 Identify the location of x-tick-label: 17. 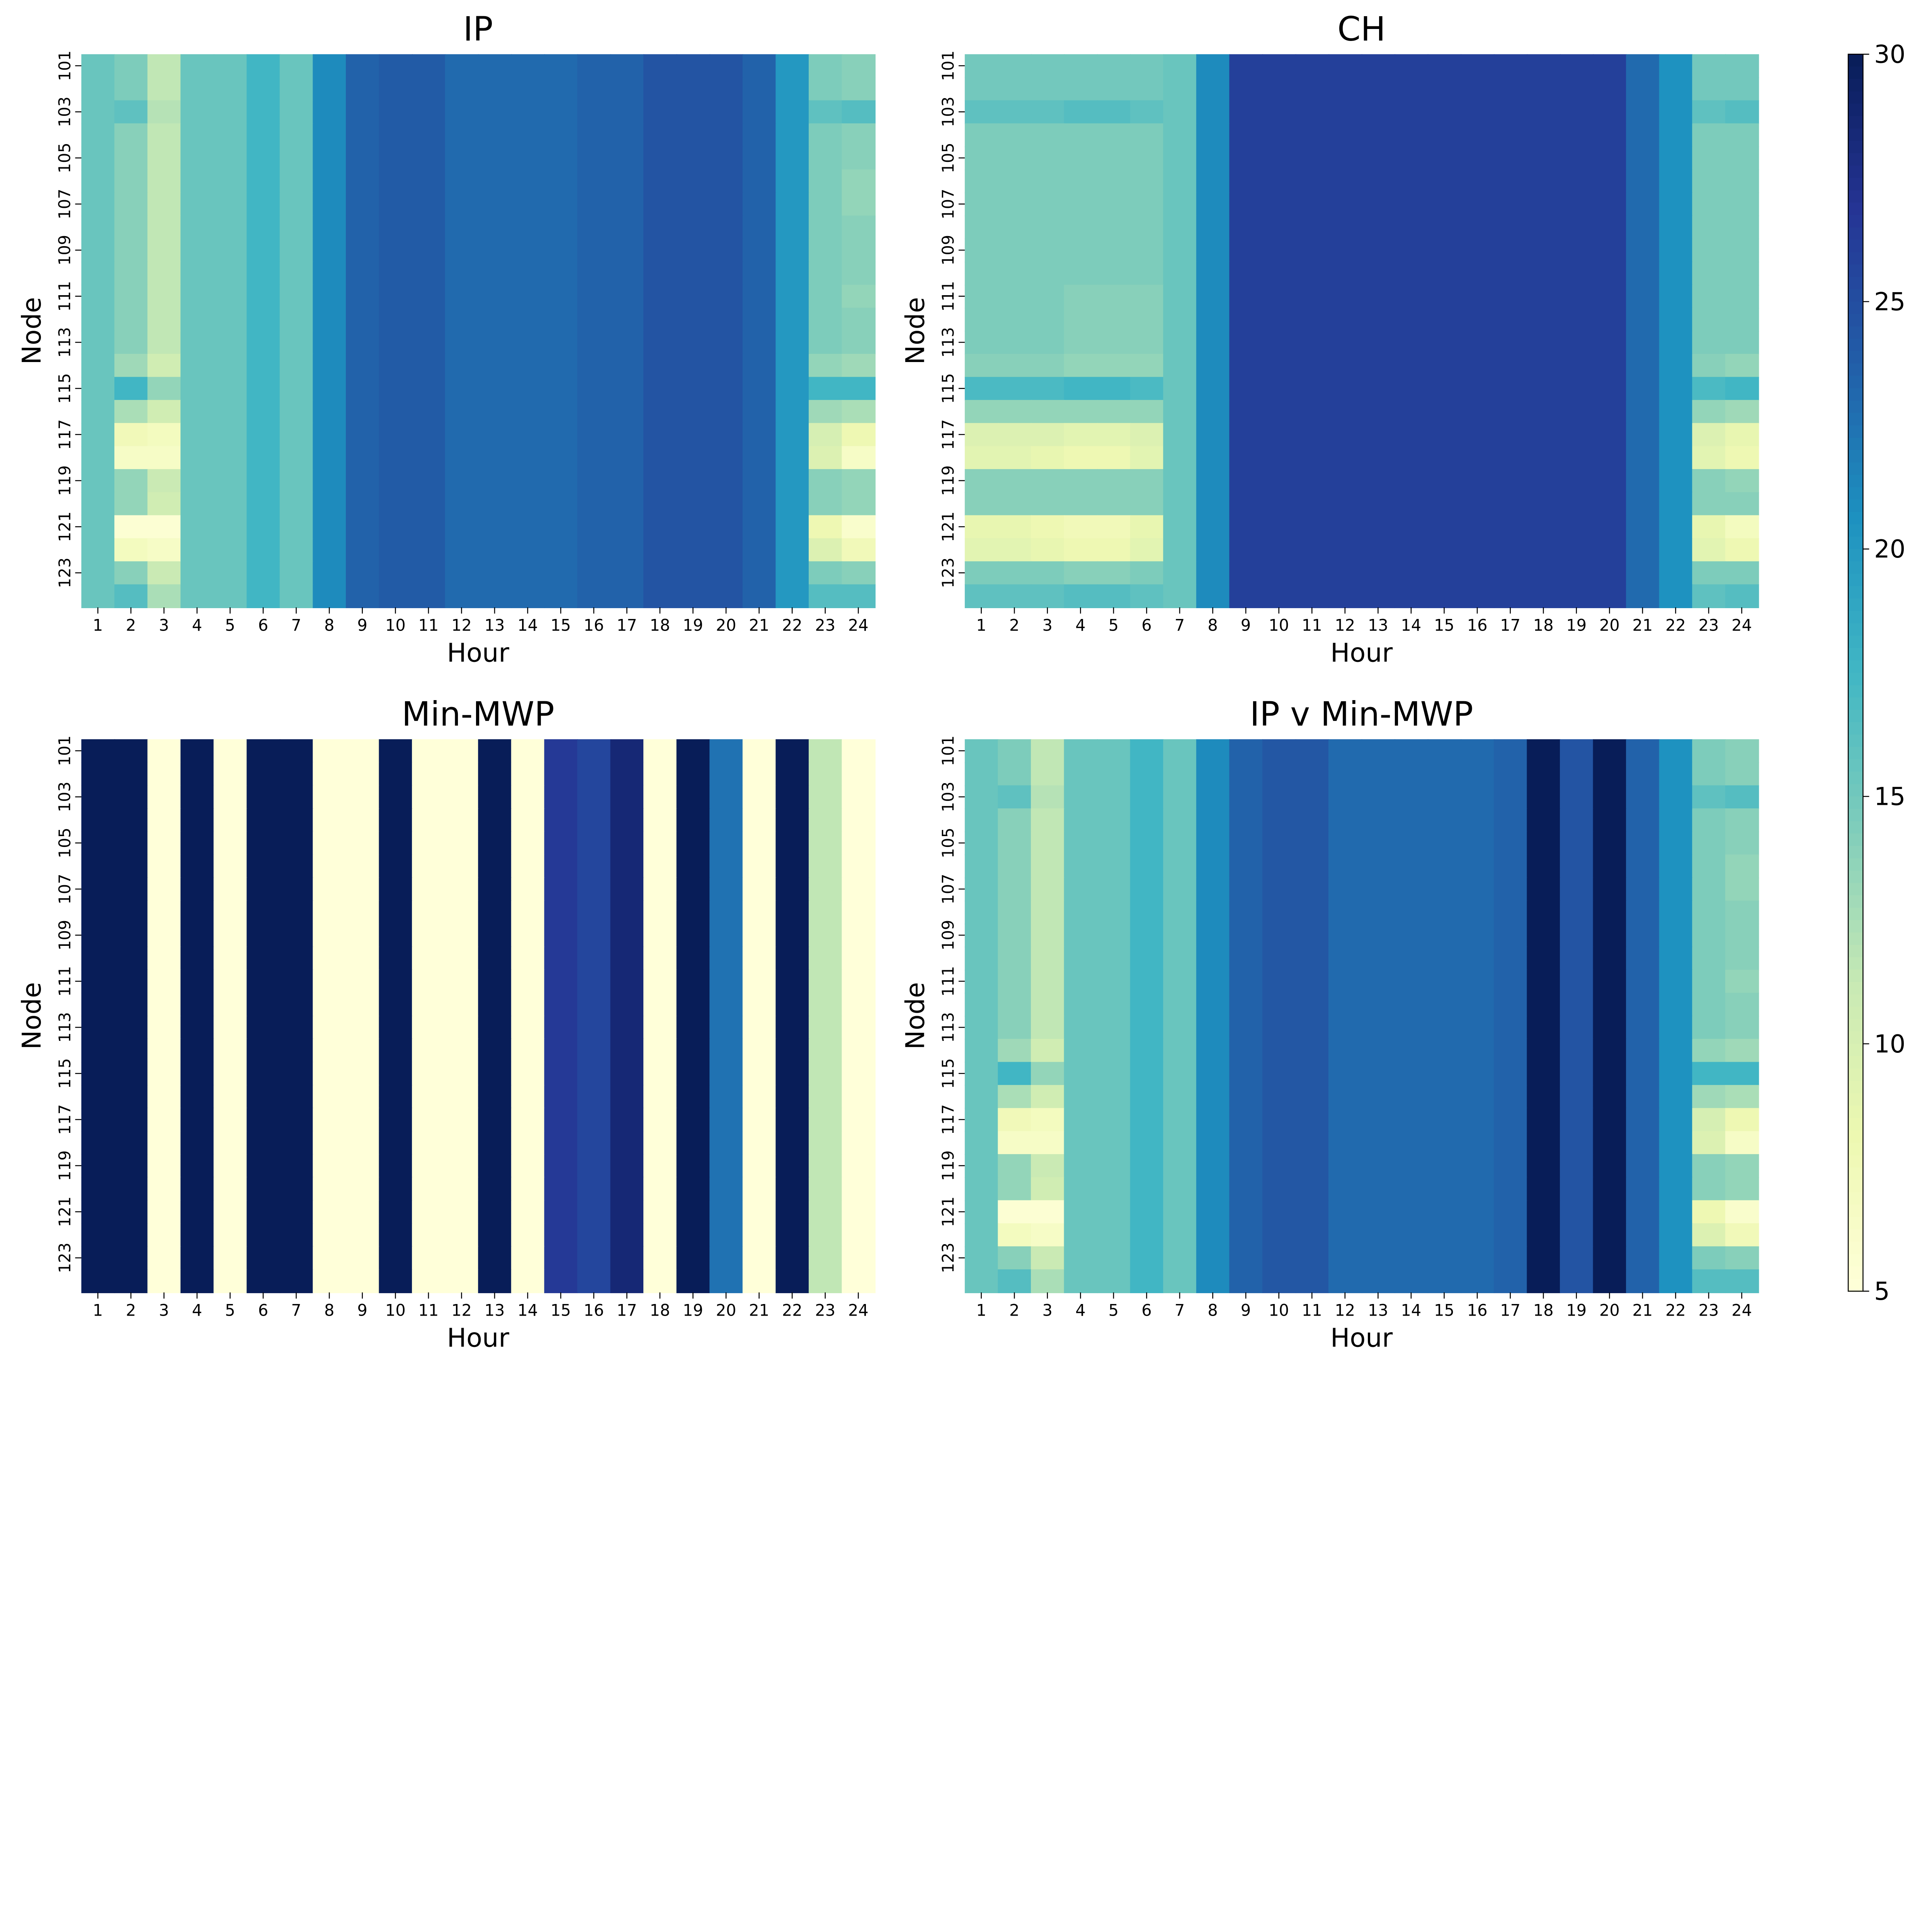
(627, 1310).